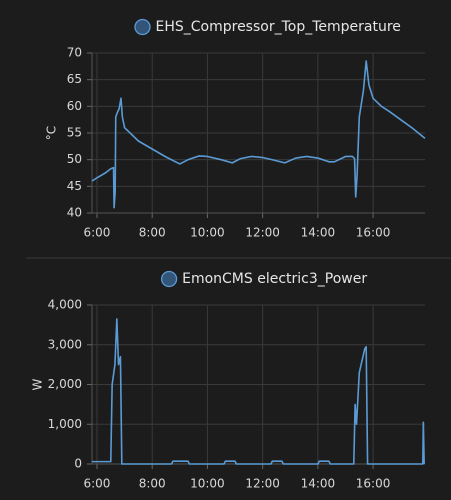 This screenshot has width=451, height=500. What do you see at coordinates (74, 106) in the screenshot?
I see `y-tick-label: 60` at bounding box center [74, 106].